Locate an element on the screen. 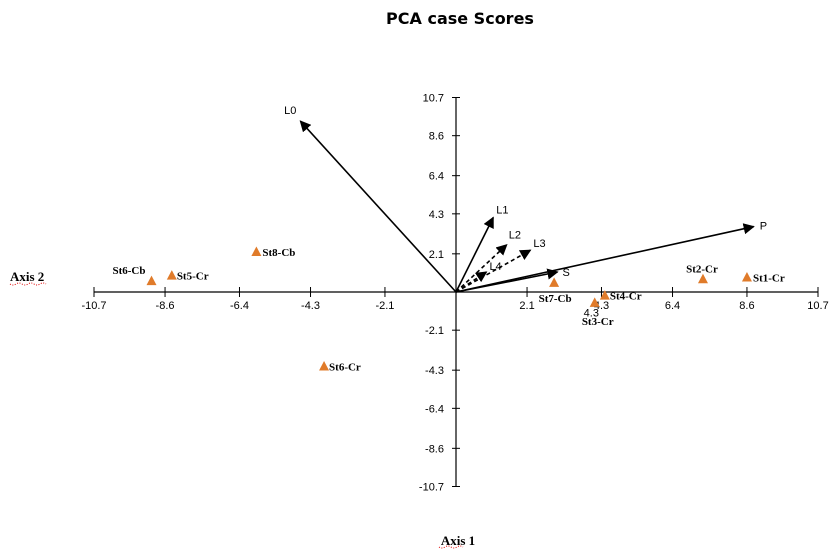 The width and height of the screenshot is (831, 550). y-axis-title: Axis 2 is located at coordinates (27, 276).